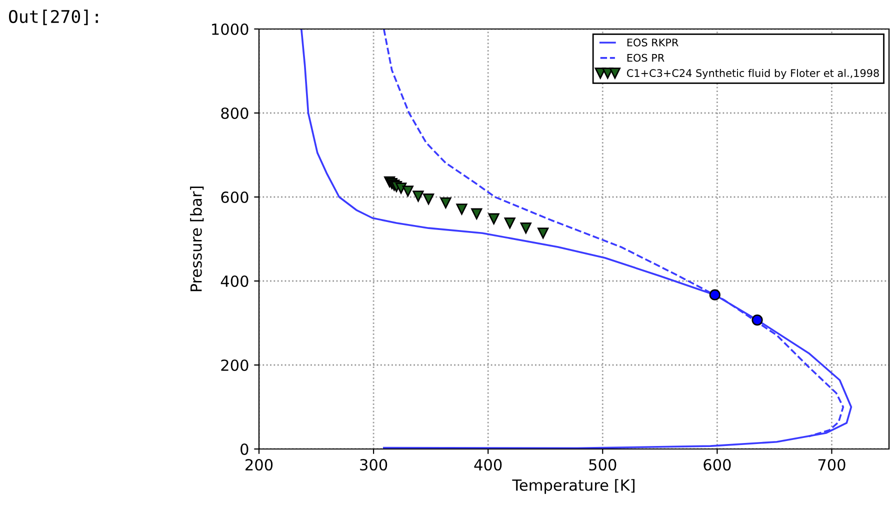 The width and height of the screenshot is (890, 508). What do you see at coordinates (244, 449) in the screenshot?
I see `y-tick-label: 0` at bounding box center [244, 449].